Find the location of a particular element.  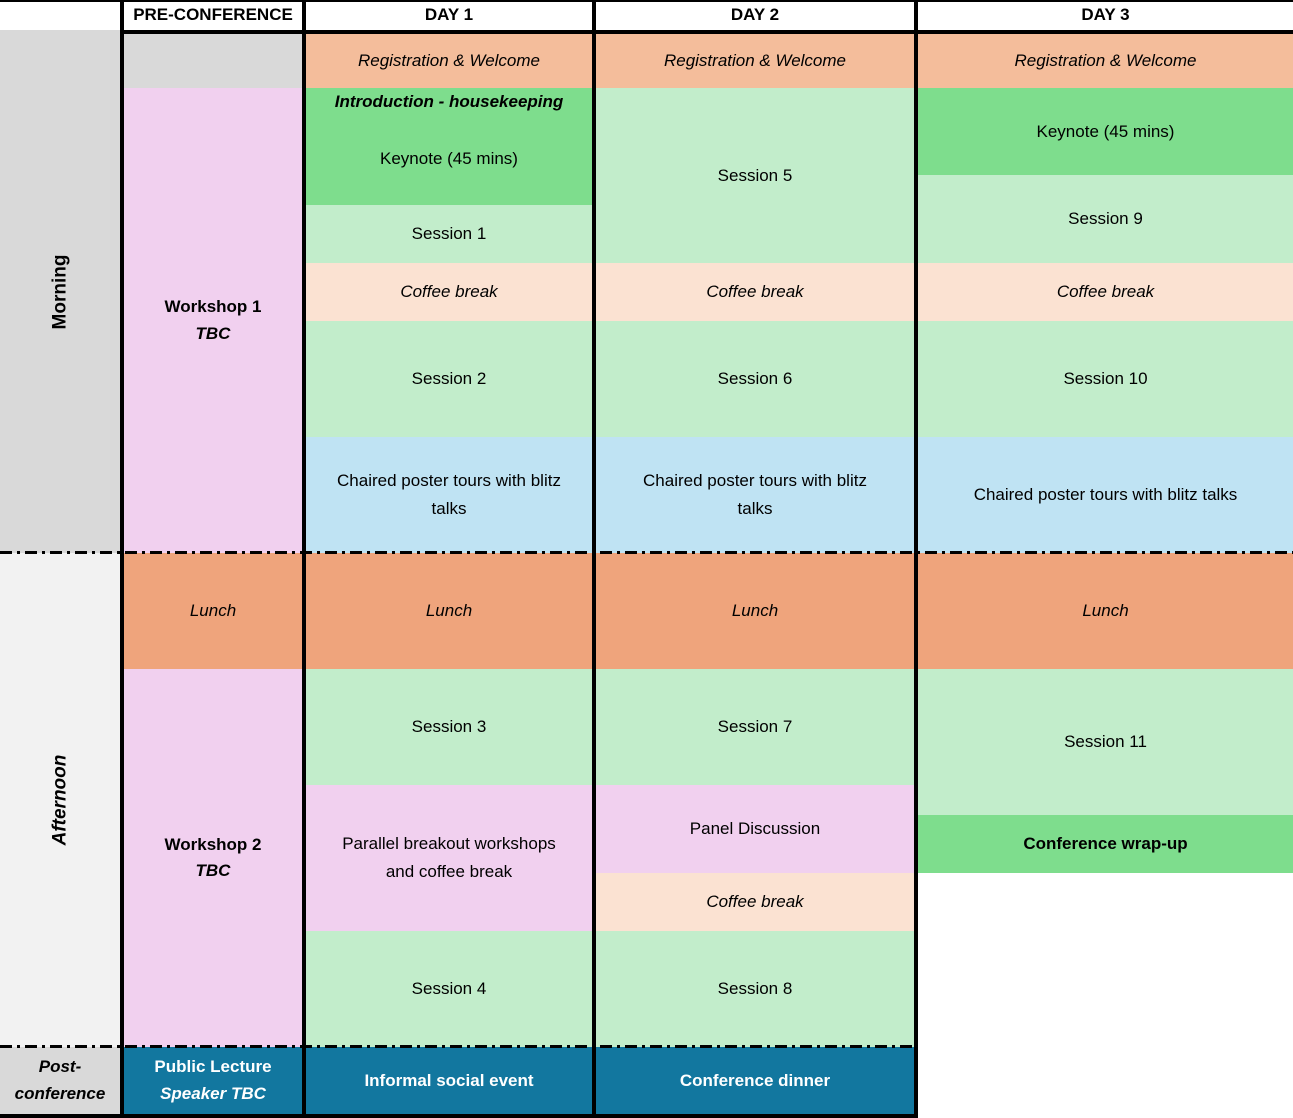

day1-poster-tours-text: Chaired poster tours with blitz talks is located at coordinates (449, 494).